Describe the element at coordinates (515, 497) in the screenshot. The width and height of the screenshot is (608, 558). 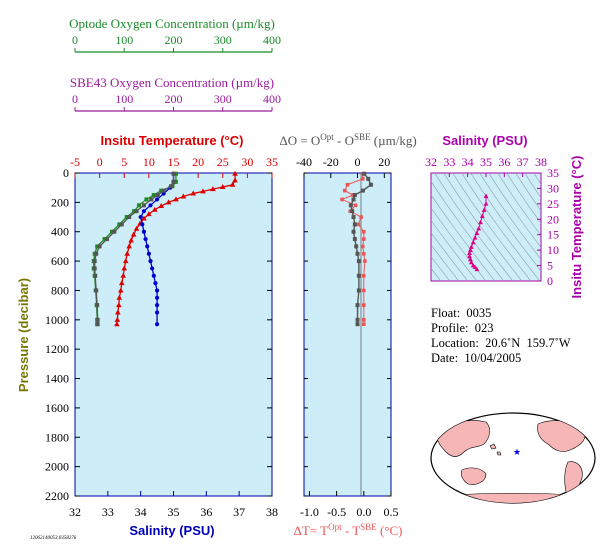
I see `map-antarctica` at that location.